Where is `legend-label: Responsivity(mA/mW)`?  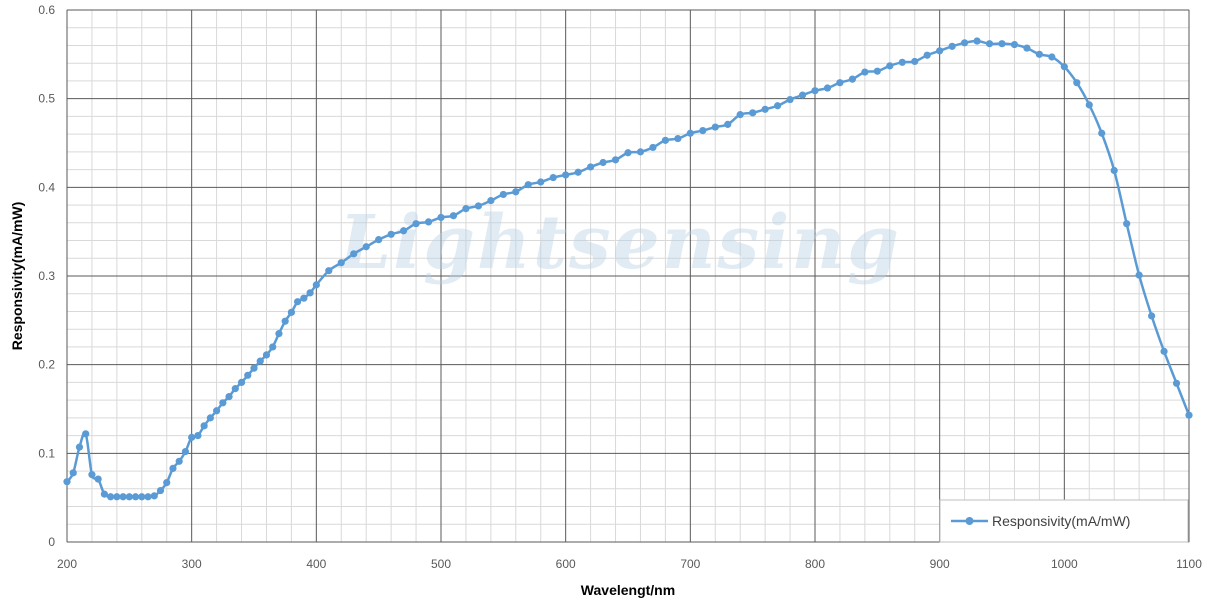
legend-label: Responsivity(mA/mW) is located at coordinates (1061, 521).